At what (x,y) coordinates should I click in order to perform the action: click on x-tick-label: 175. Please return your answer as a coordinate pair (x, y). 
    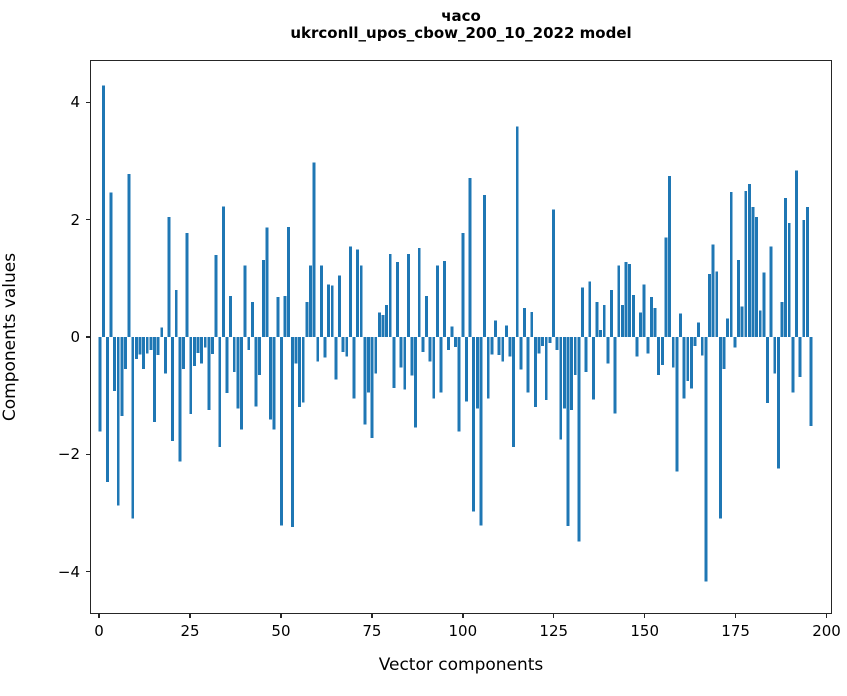
    Looking at the image, I should click on (735, 631).